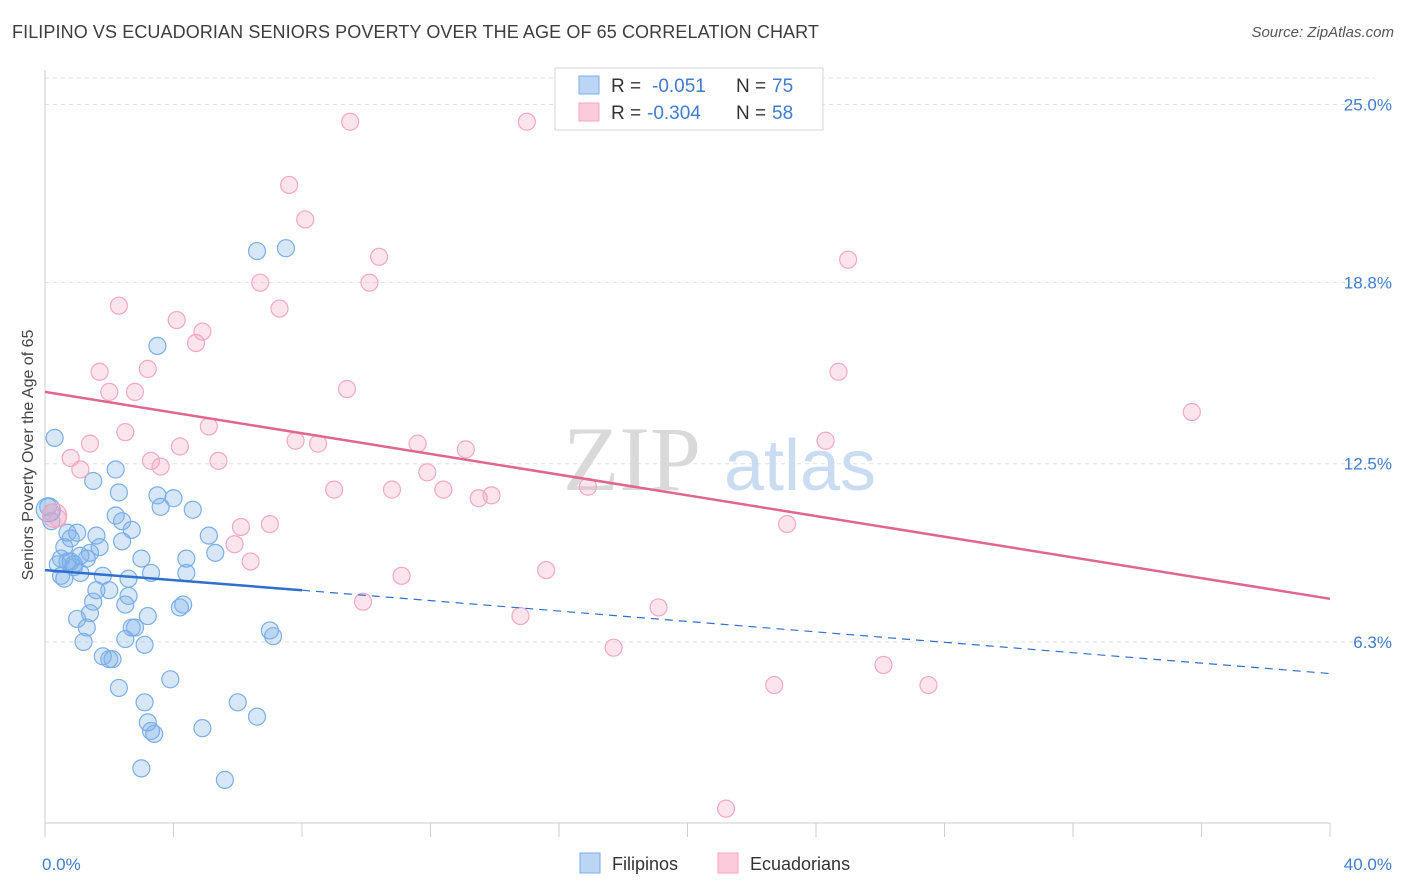  What do you see at coordinates (61, 864) in the screenshot?
I see `x-tick-label-0: 0.0%` at bounding box center [61, 864].